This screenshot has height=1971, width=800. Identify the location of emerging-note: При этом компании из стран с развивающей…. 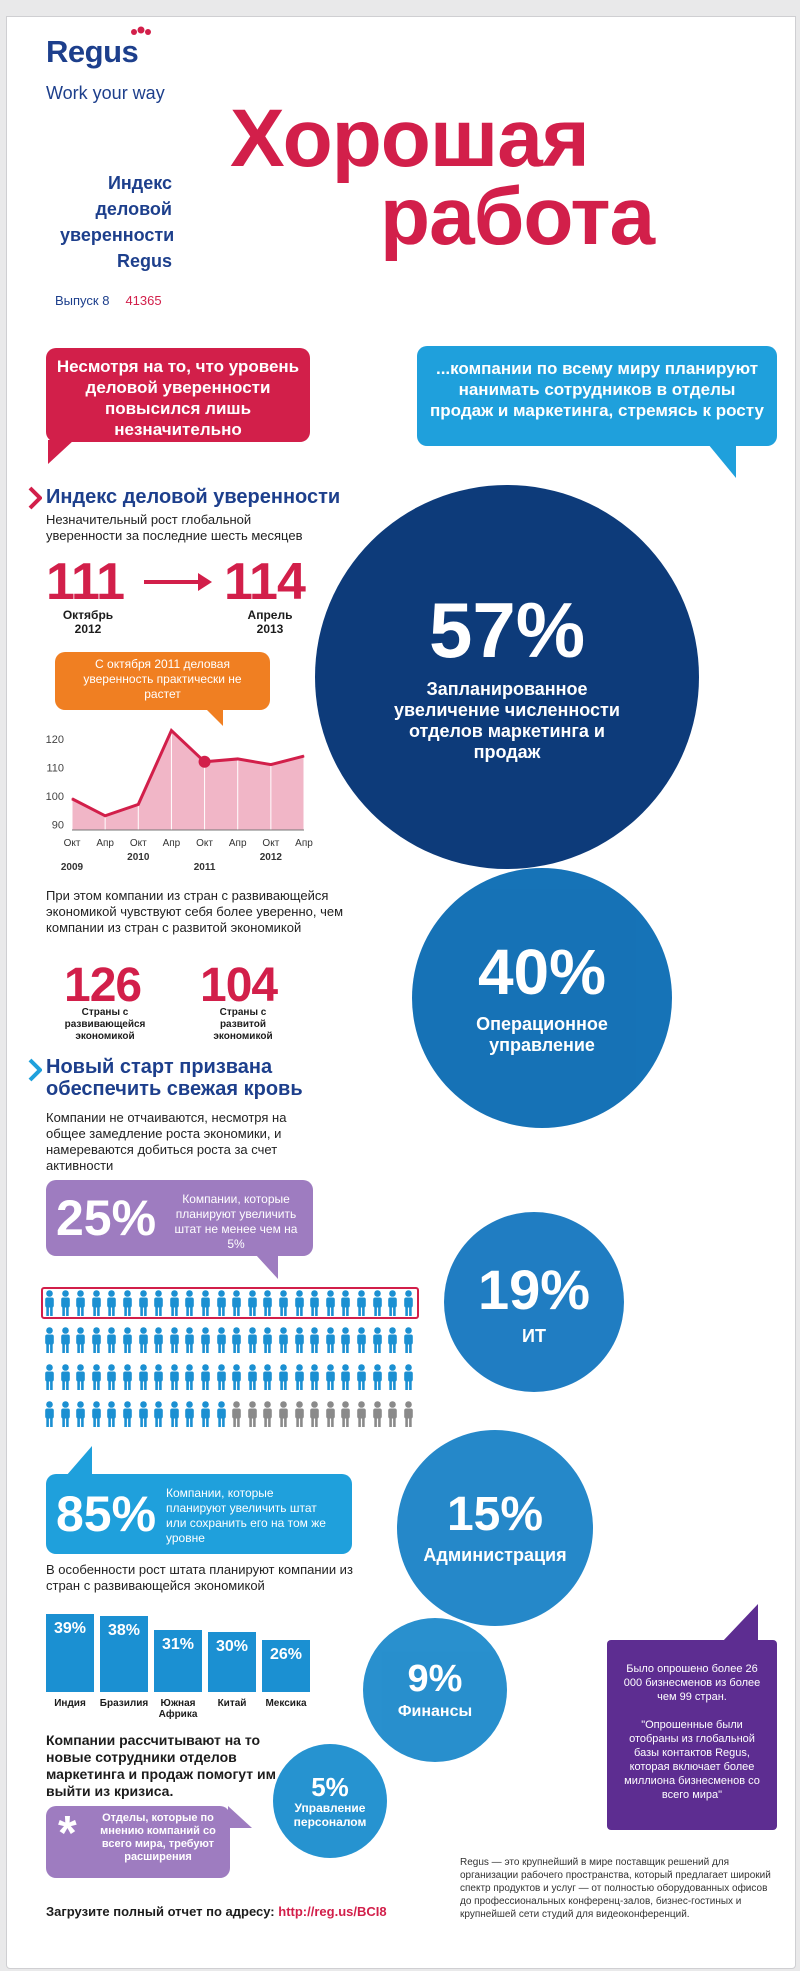
(195, 911).